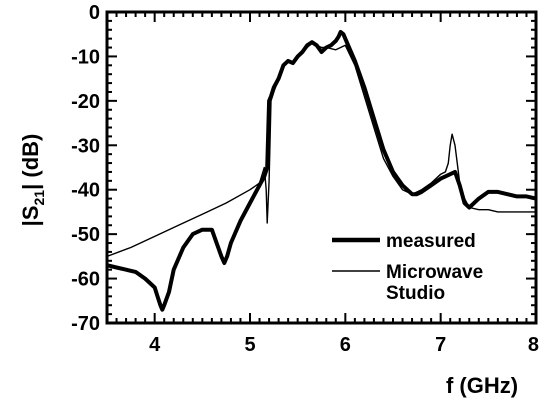 This screenshot has height=405, width=540. Describe the element at coordinates (415, 293) in the screenshot. I see `legend-label-microwave-studio-line2: Studio` at that location.